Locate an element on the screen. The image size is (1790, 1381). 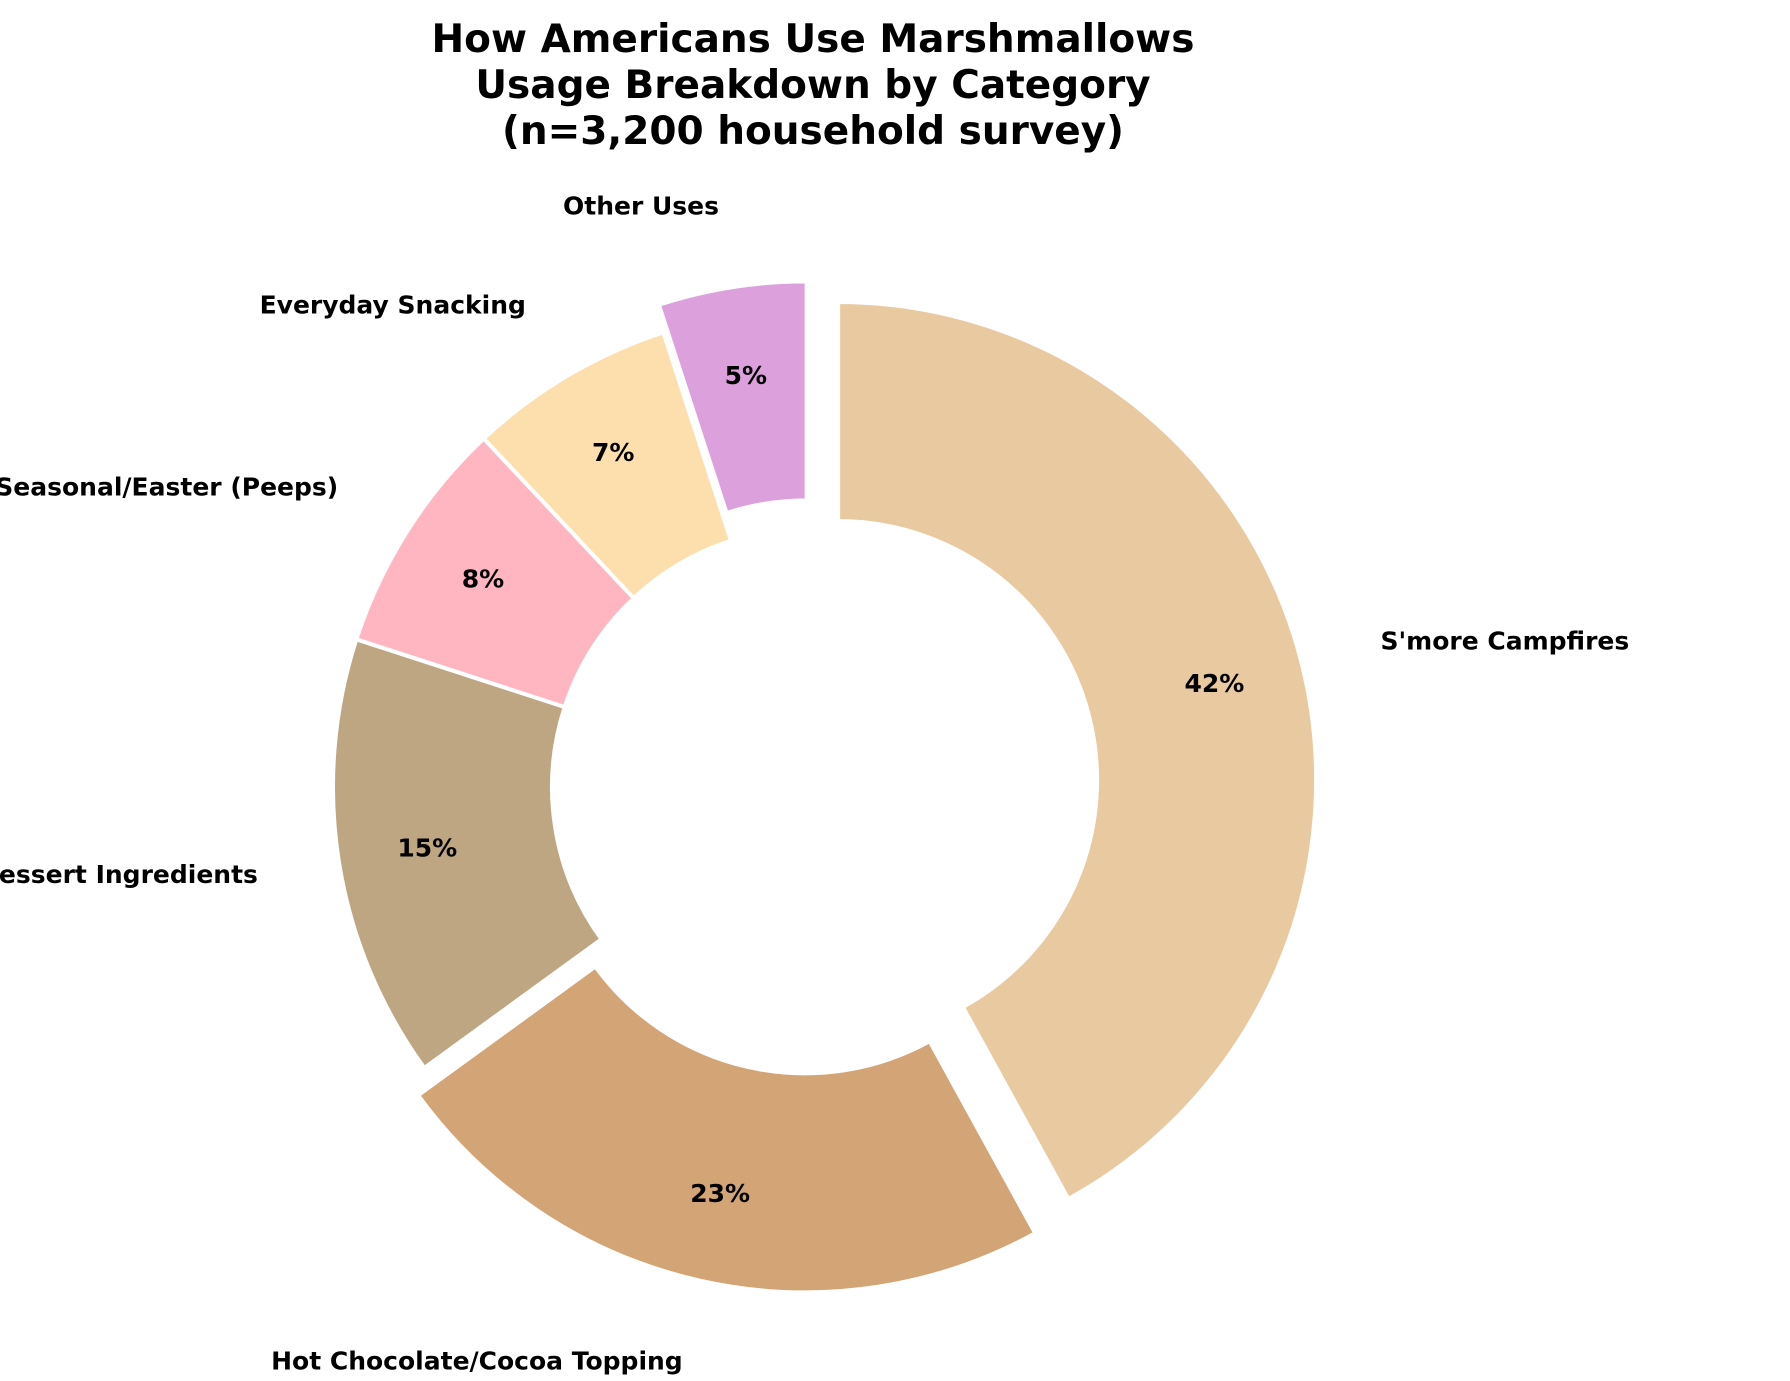
category-label-bakery-dessert-ingredients: Bakery/Dessert Ingredients is located at coordinates (129, 874).